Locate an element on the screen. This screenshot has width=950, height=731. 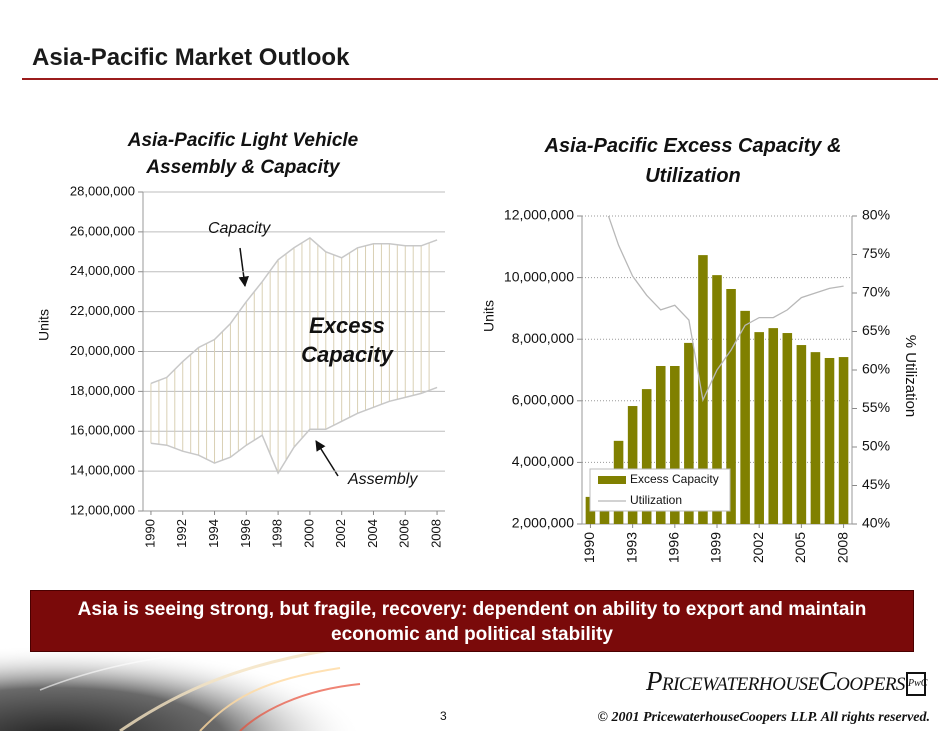
y2-tick-label: 75% is located at coordinates (876, 253).